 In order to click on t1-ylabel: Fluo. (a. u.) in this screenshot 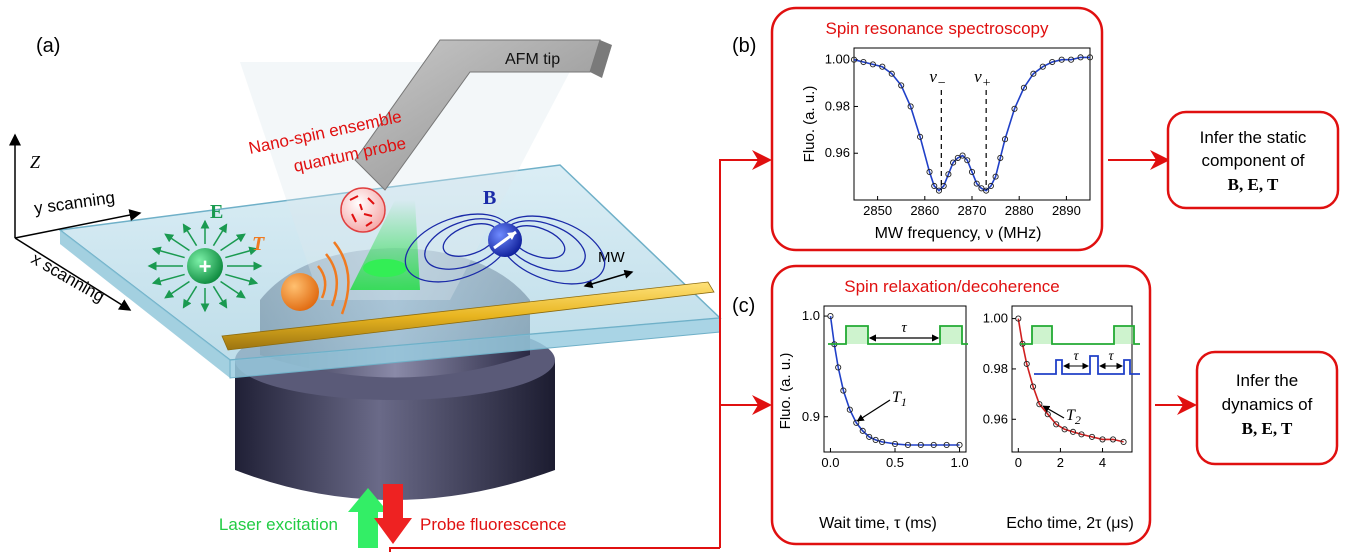, I will do `click(785, 391)`.